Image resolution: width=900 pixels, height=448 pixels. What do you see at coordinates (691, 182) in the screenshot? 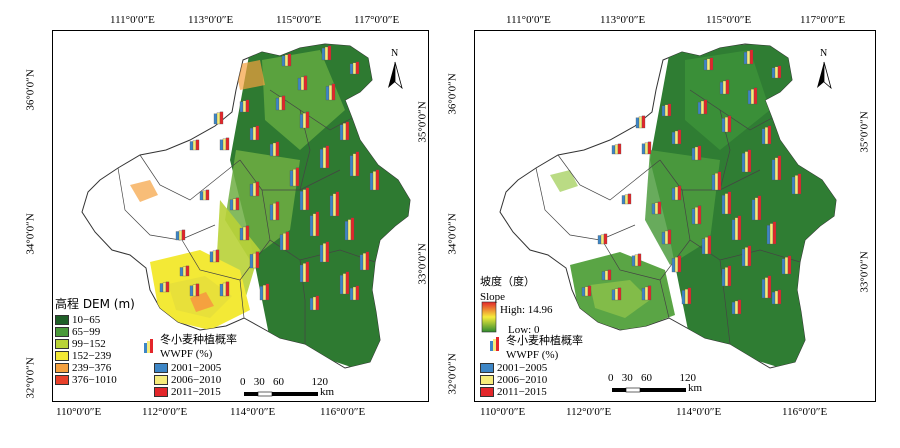
I see `wwpf-bar-clusters` at bounding box center [691, 182].